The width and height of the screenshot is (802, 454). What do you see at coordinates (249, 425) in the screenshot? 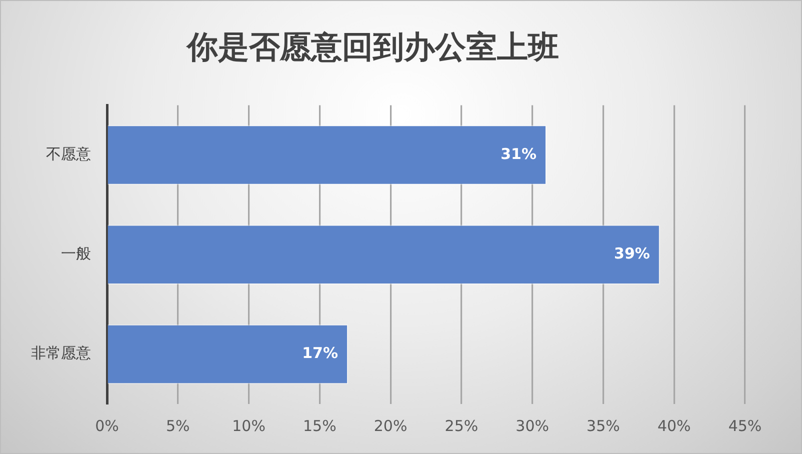
I see `x-tick-label: 10%` at bounding box center [249, 425].